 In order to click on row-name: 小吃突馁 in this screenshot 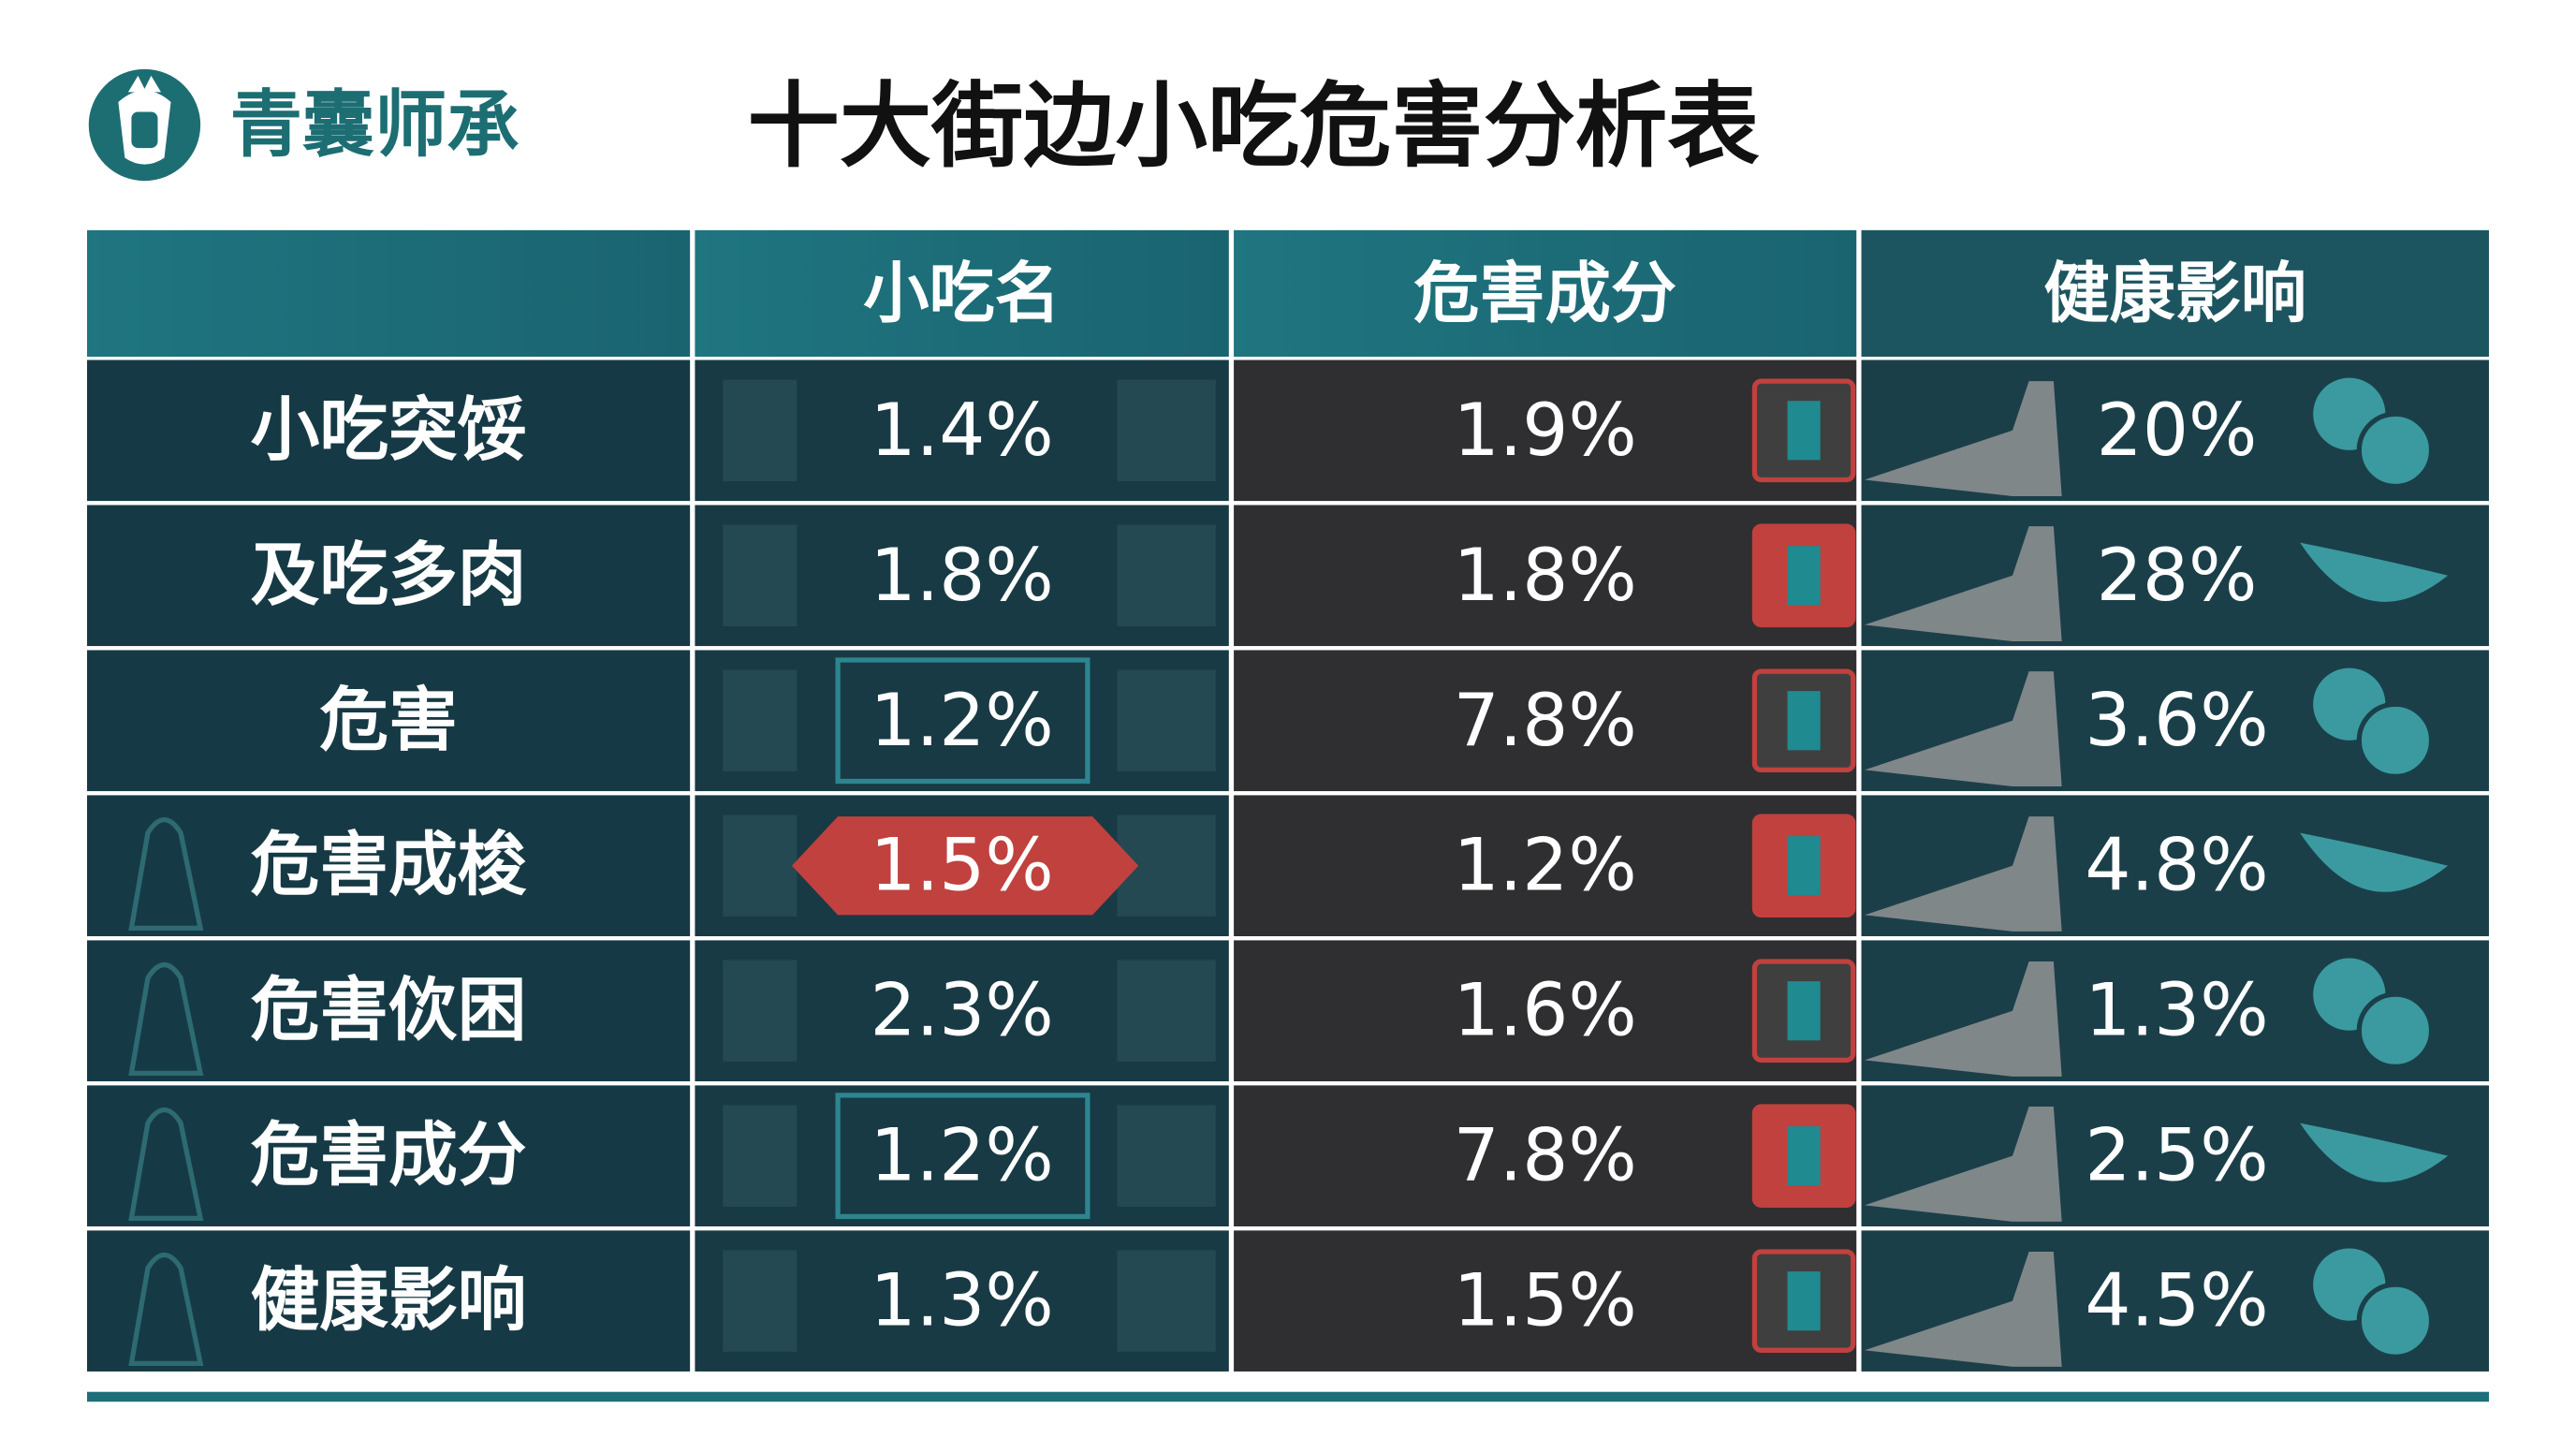, I will do `click(389, 430)`.